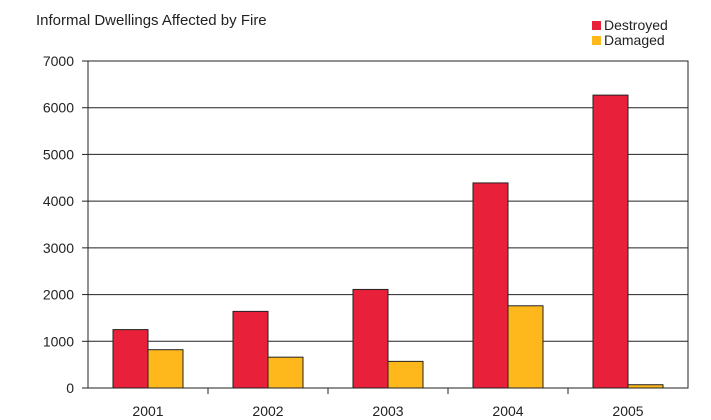  What do you see at coordinates (147, 411) in the screenshot?
I see `x-tick-label: 2001` at bounding box center [147, 411].